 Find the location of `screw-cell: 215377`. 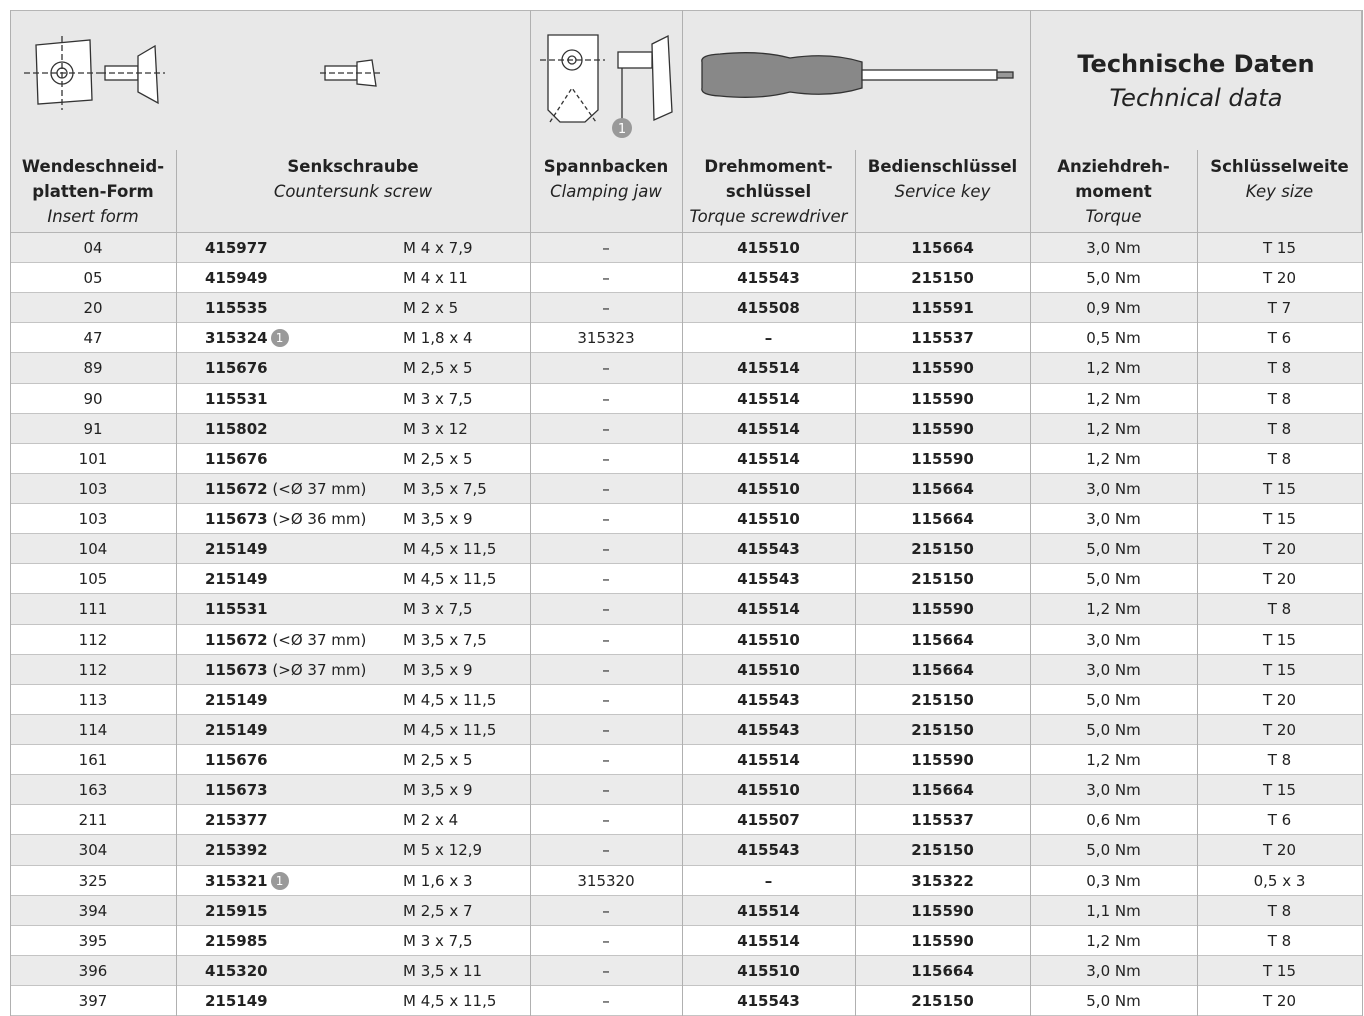

screw-cell: 215377 is located at coordinates (236, 820).